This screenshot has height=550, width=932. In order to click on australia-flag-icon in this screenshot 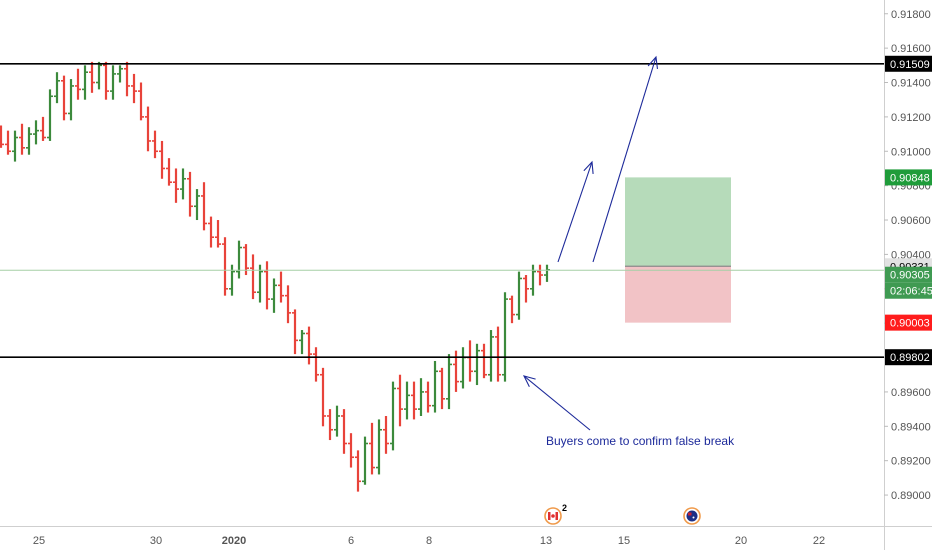, I will do `click(692, 516)`.